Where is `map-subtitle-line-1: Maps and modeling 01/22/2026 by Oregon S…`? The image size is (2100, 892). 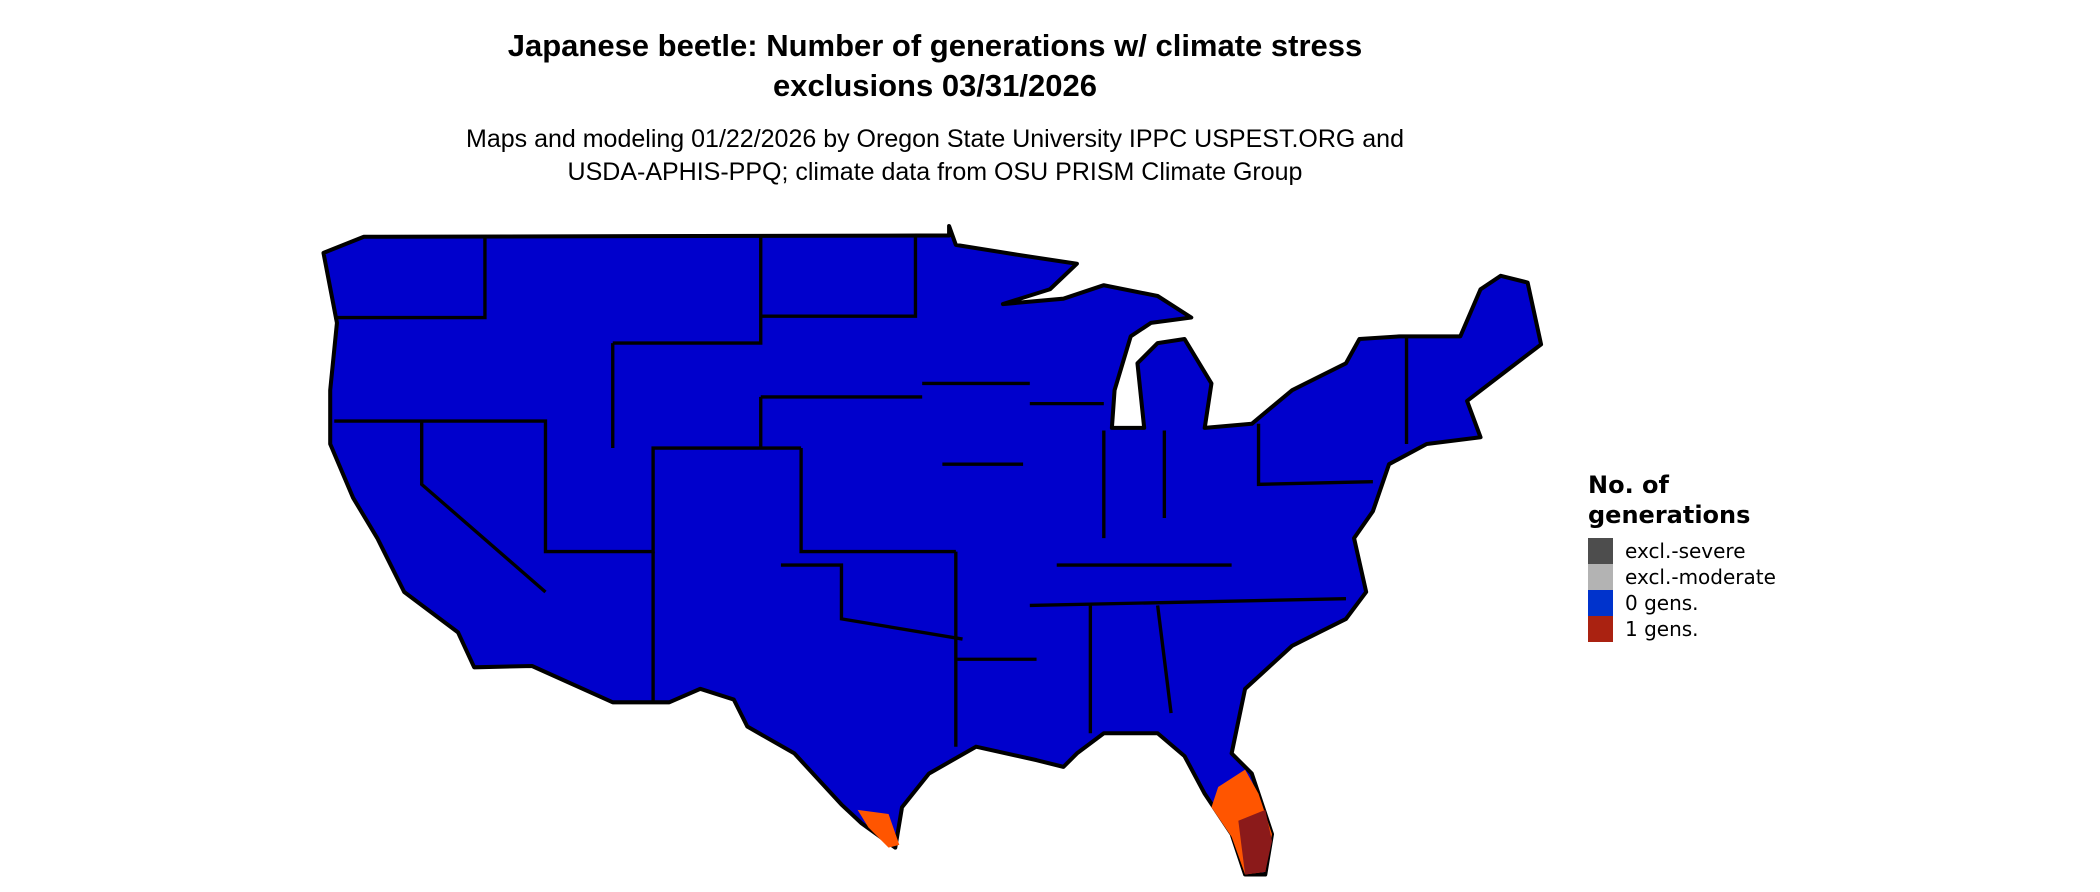
map-subtitle-line-1: Maps and modeling 01/22/2026 by Oregon S… is located at coordinates (935, 139).